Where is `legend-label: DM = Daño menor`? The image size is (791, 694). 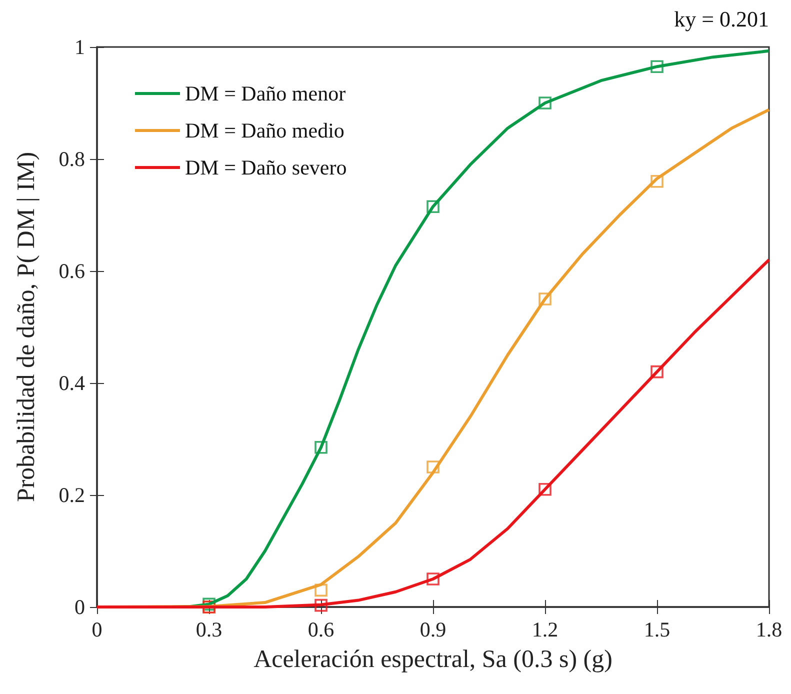 legend-label: DM = Daño menor is located at coordinates (265, 94).